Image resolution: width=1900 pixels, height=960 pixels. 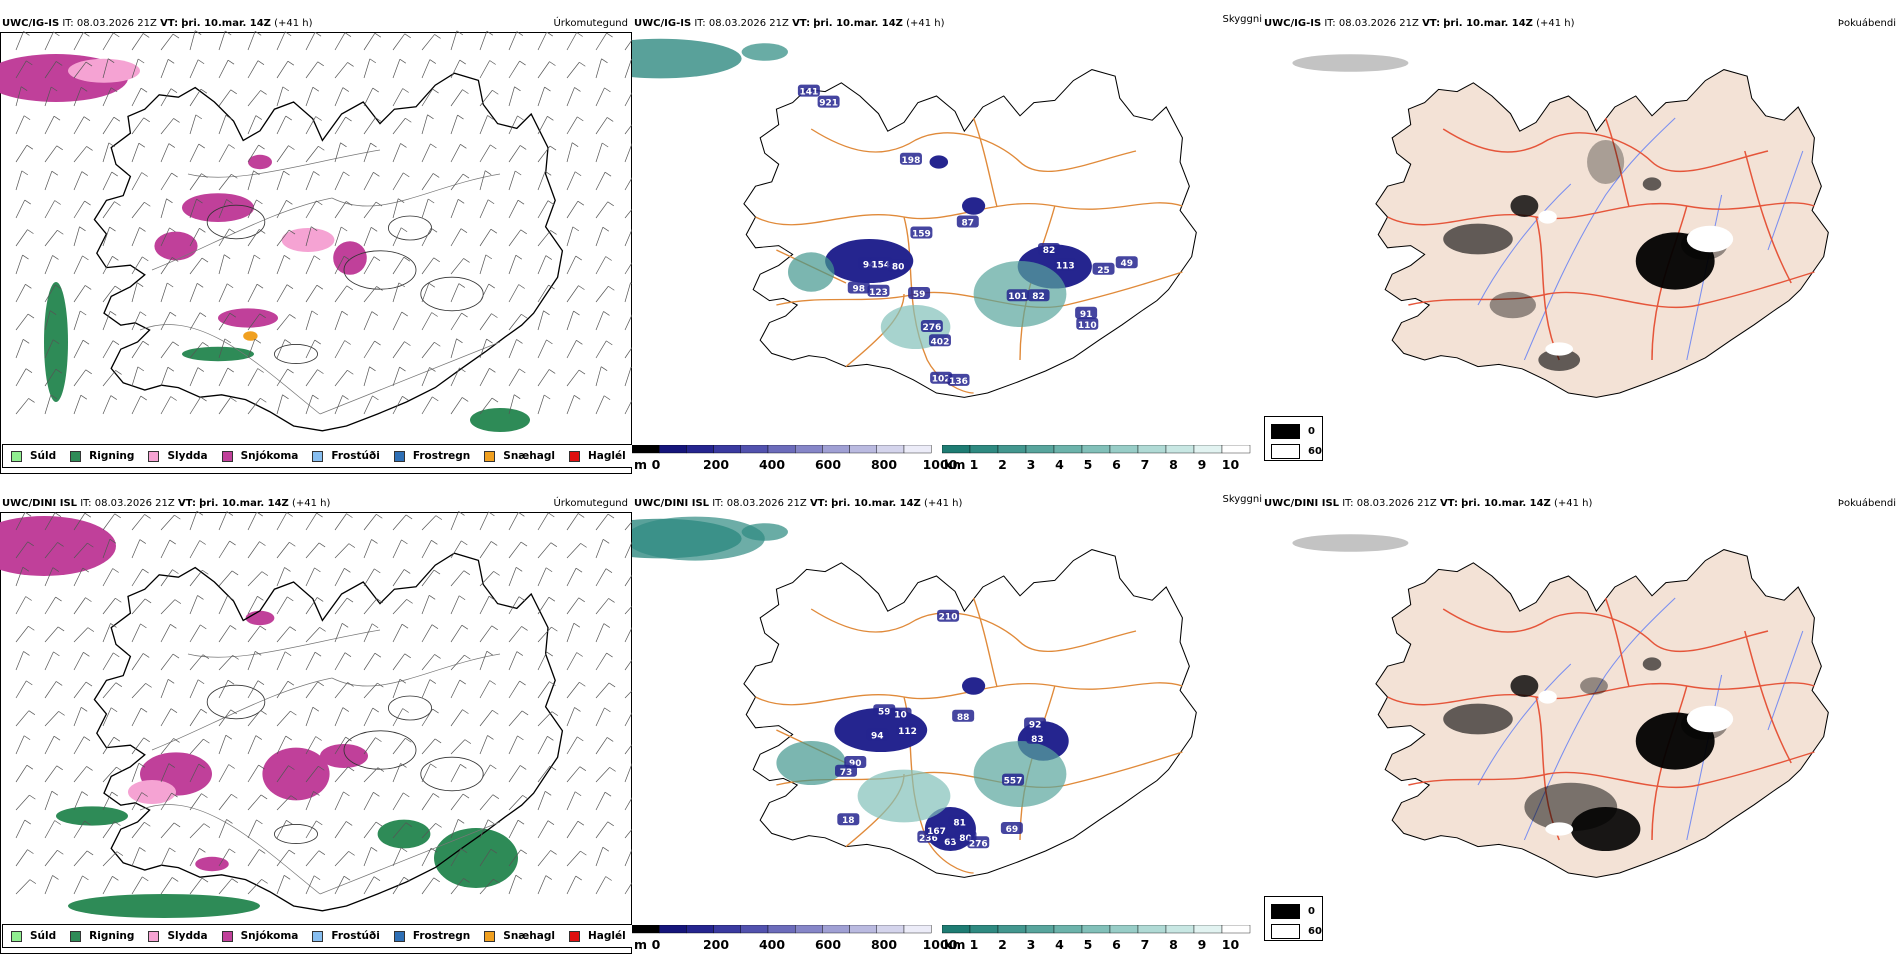 What do you see at coordinates (1126, 264) in the screenshot?
I see `cloud-base-label: 49` at bounding box center [1126, 264].